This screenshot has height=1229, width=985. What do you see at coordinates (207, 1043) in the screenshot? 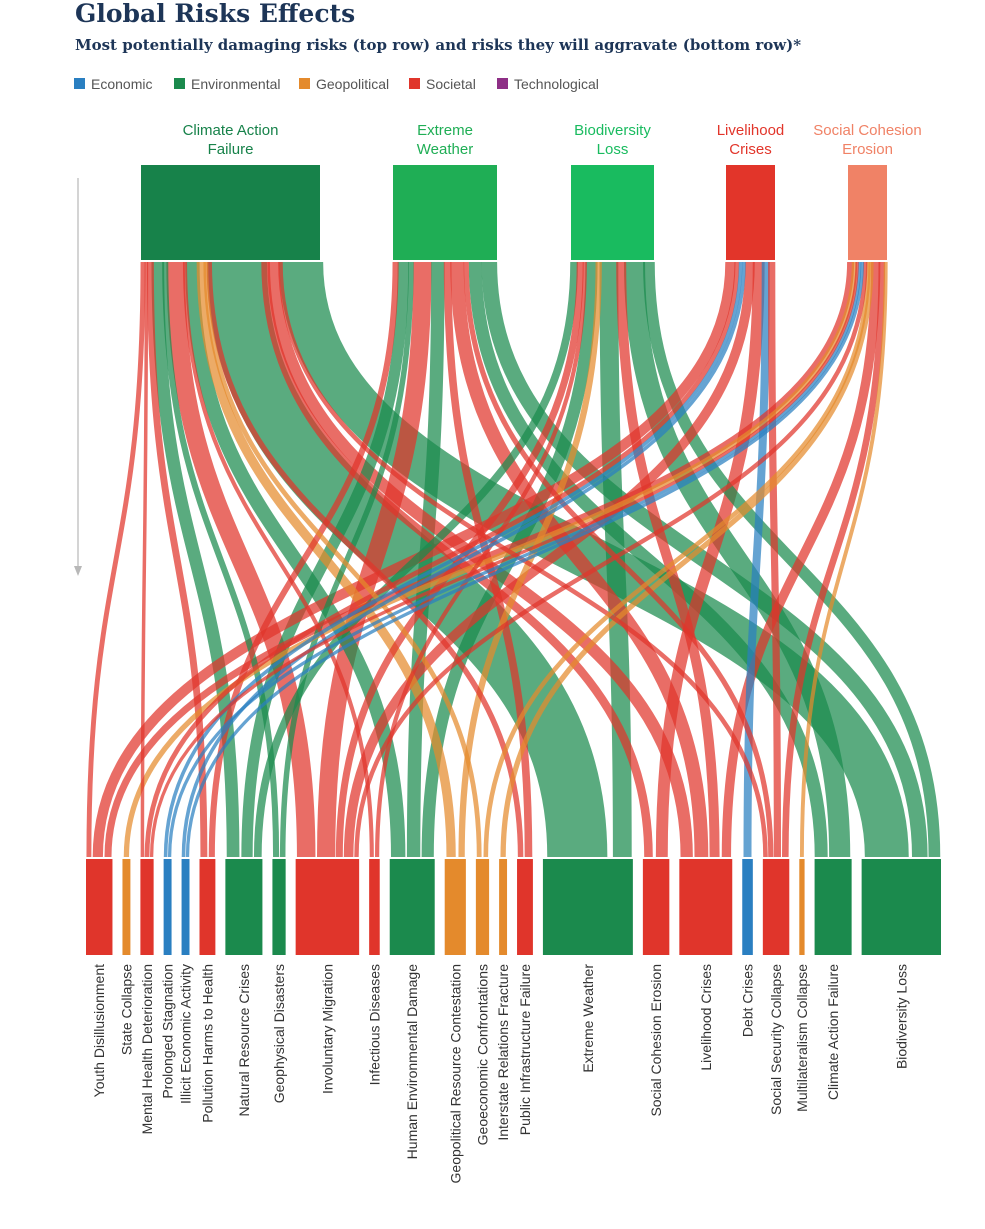
I see `target-label-pollution-harms-to-health: Pollution Harms to Health` at bounding box center [207, 1043].